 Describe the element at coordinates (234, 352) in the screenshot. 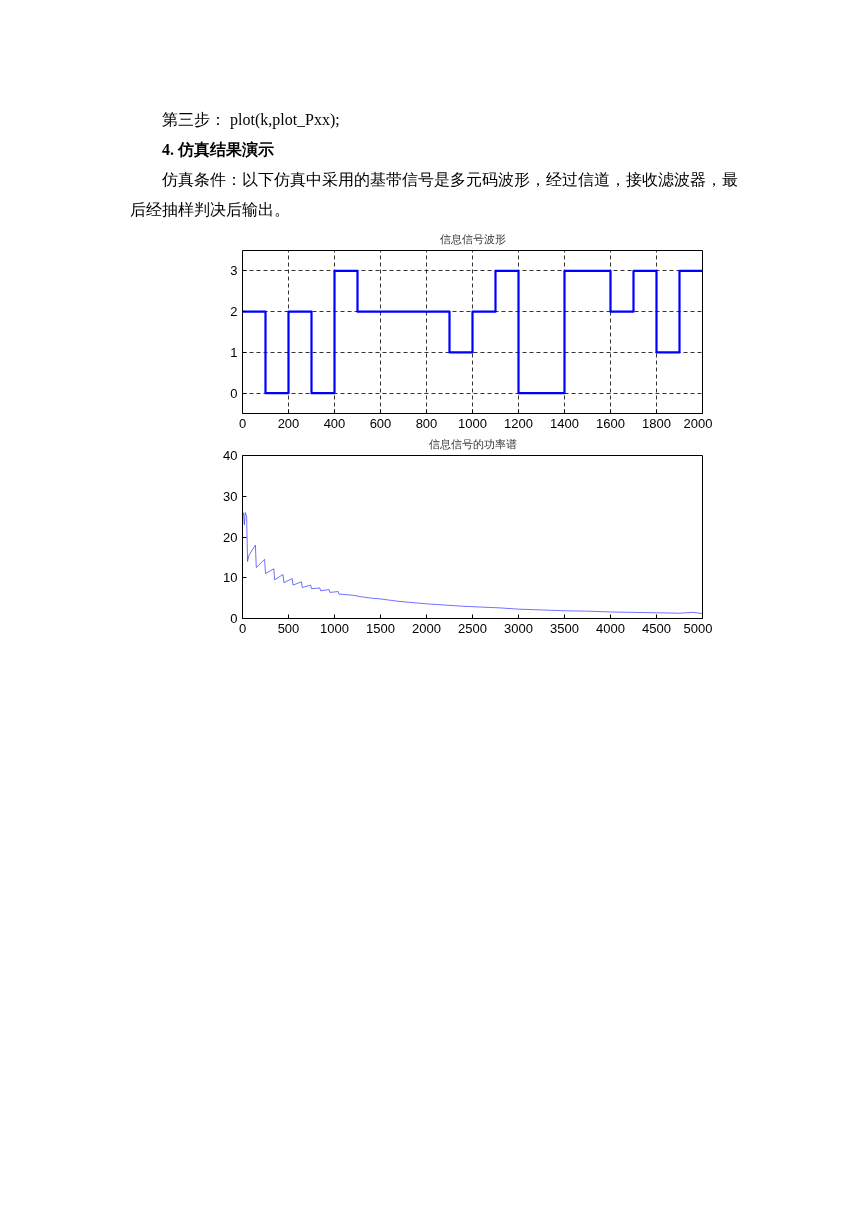

I see `y-tick-label: 1` at that location.